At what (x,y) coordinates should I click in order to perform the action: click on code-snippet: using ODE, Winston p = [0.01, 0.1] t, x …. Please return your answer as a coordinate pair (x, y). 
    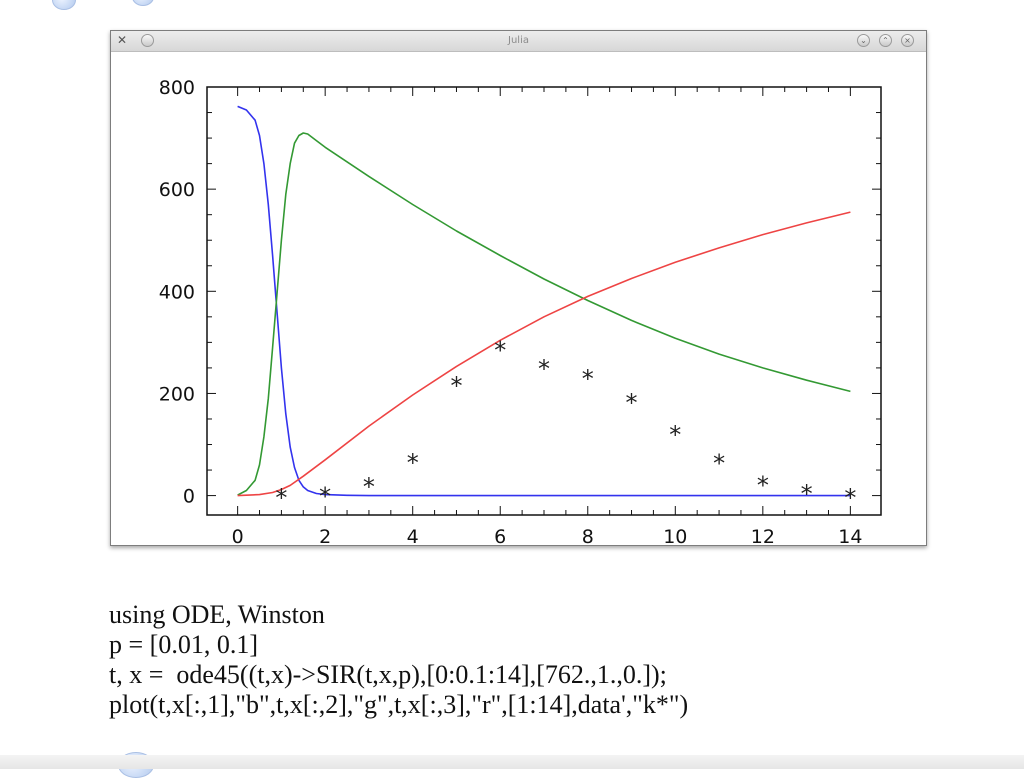
    Looking at the image, I should click on (398, 660).